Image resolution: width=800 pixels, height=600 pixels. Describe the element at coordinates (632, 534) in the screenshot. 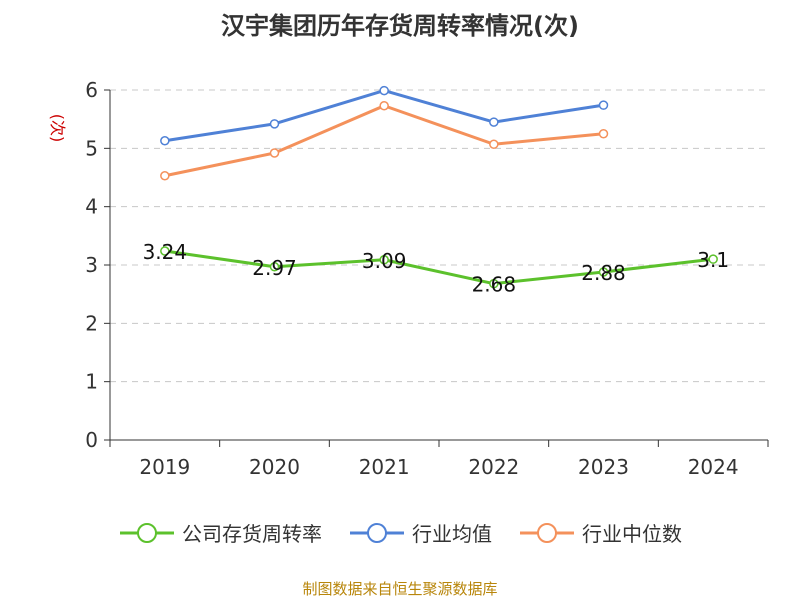

I see `legend-label: 行业中位数` at that location.